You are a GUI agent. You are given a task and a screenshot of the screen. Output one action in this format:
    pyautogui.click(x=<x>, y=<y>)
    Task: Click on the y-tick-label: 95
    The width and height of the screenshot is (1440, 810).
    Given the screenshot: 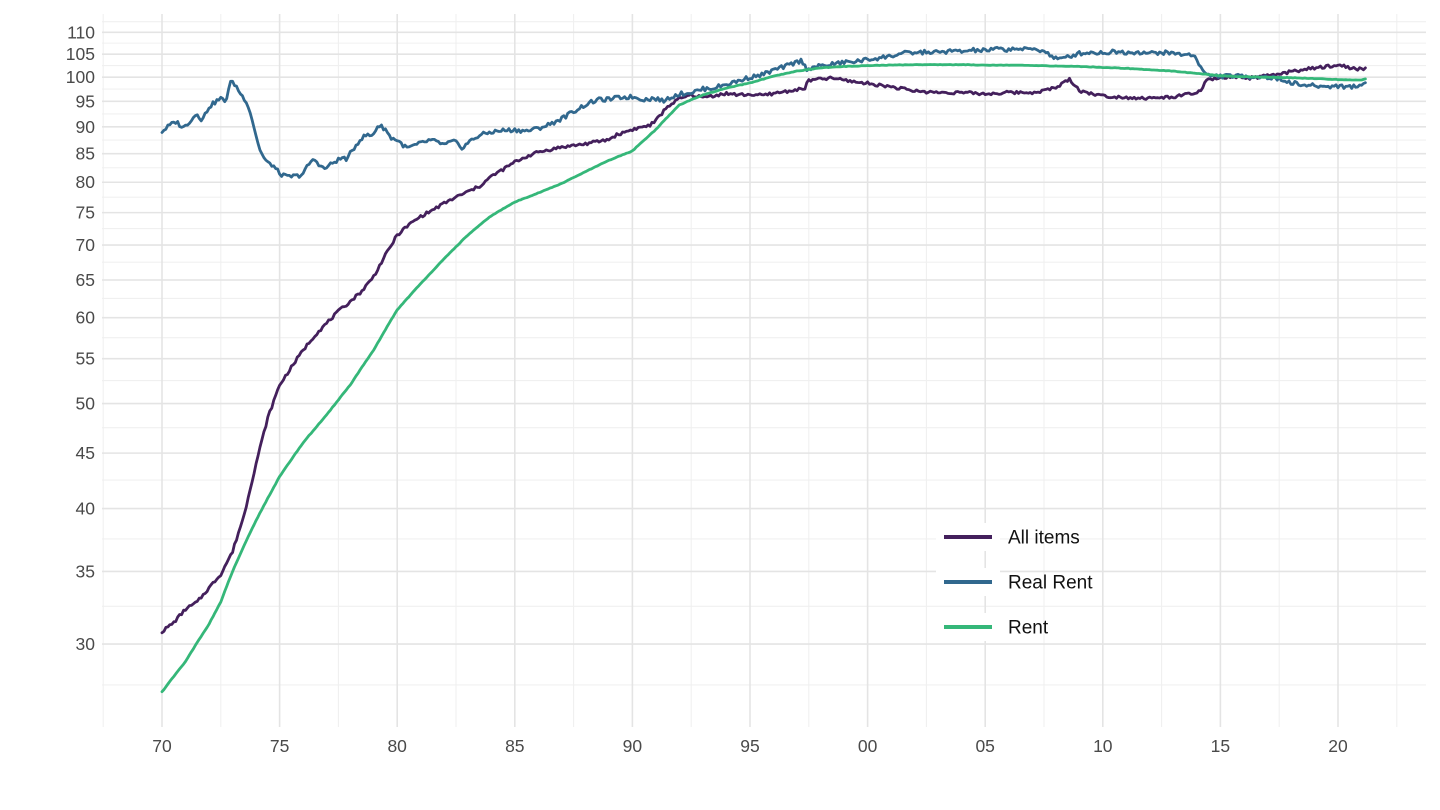 What is the action you would take?
    pyautogui.click(x=85, y=101)
    